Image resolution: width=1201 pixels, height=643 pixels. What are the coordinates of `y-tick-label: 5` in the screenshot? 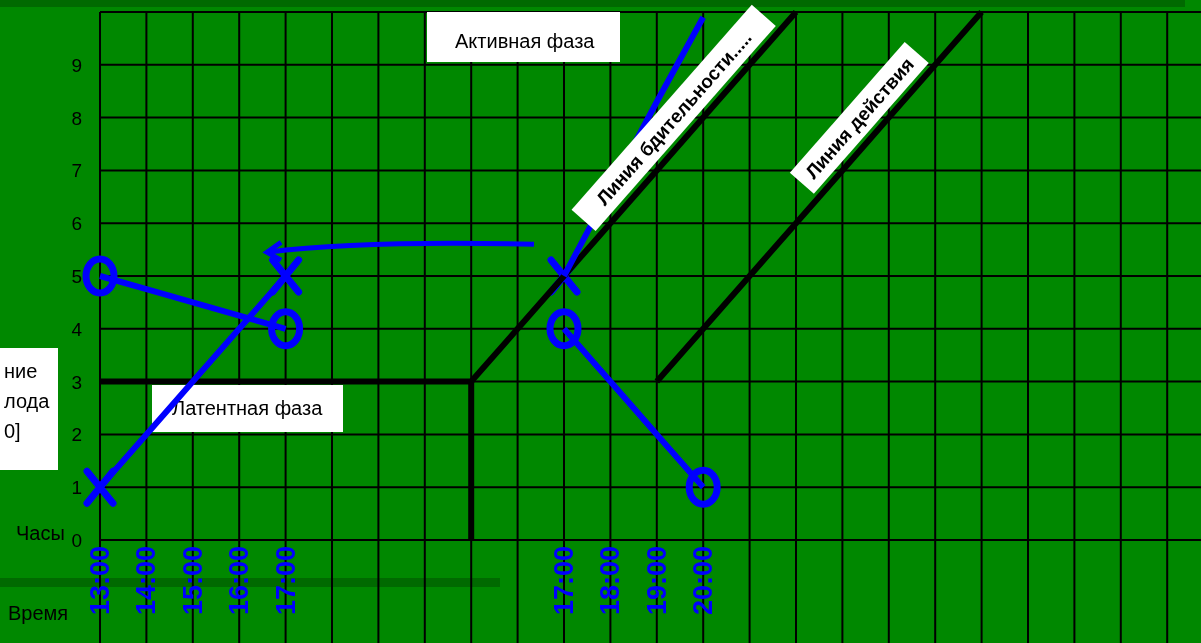 It's located at (76, 276).